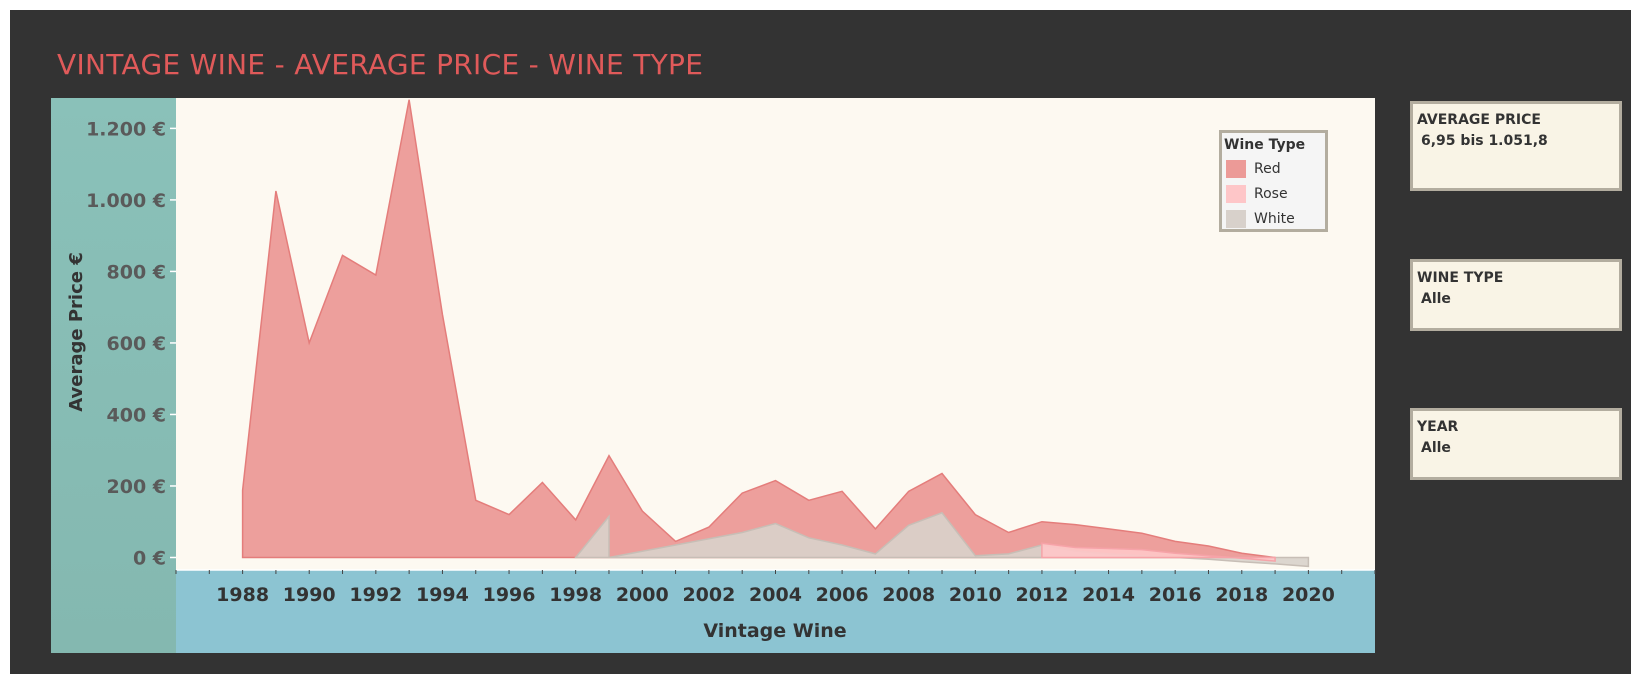 This screenshot has height=683, width=1640. Describe the element at coordinates (1208, 555) in the screenshot. I see `point-rose-2017` at that location.